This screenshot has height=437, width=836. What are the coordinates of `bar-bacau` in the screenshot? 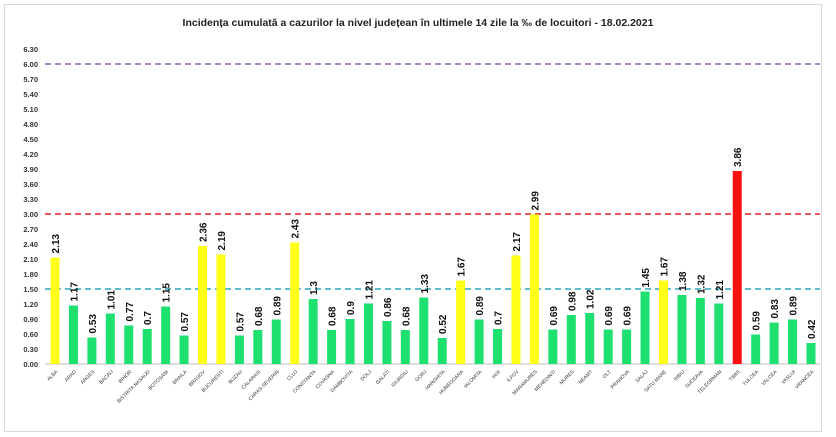 It's located at (110, 338).